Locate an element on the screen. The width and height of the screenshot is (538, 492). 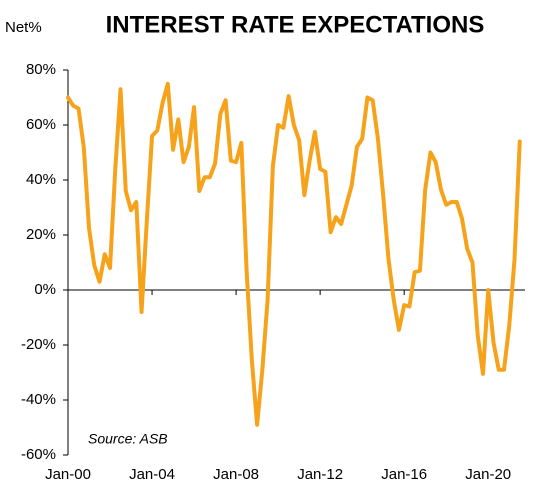
chart-title: INTEREST RATE EXPECTATIONS is located at coordinates (295, 24).